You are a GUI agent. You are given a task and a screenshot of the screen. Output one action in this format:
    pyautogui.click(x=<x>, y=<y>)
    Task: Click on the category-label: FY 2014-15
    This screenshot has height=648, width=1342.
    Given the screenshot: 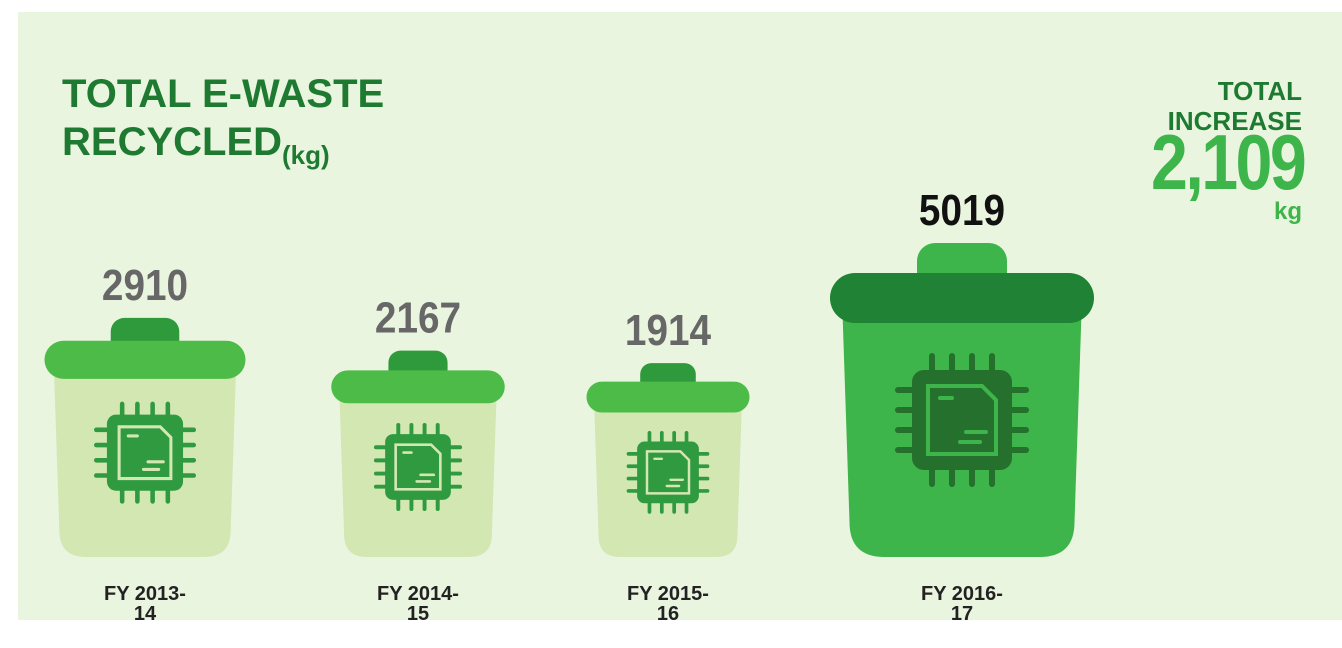 What is the action you would take?
    pyautogui.click(x=418, y=604)
    